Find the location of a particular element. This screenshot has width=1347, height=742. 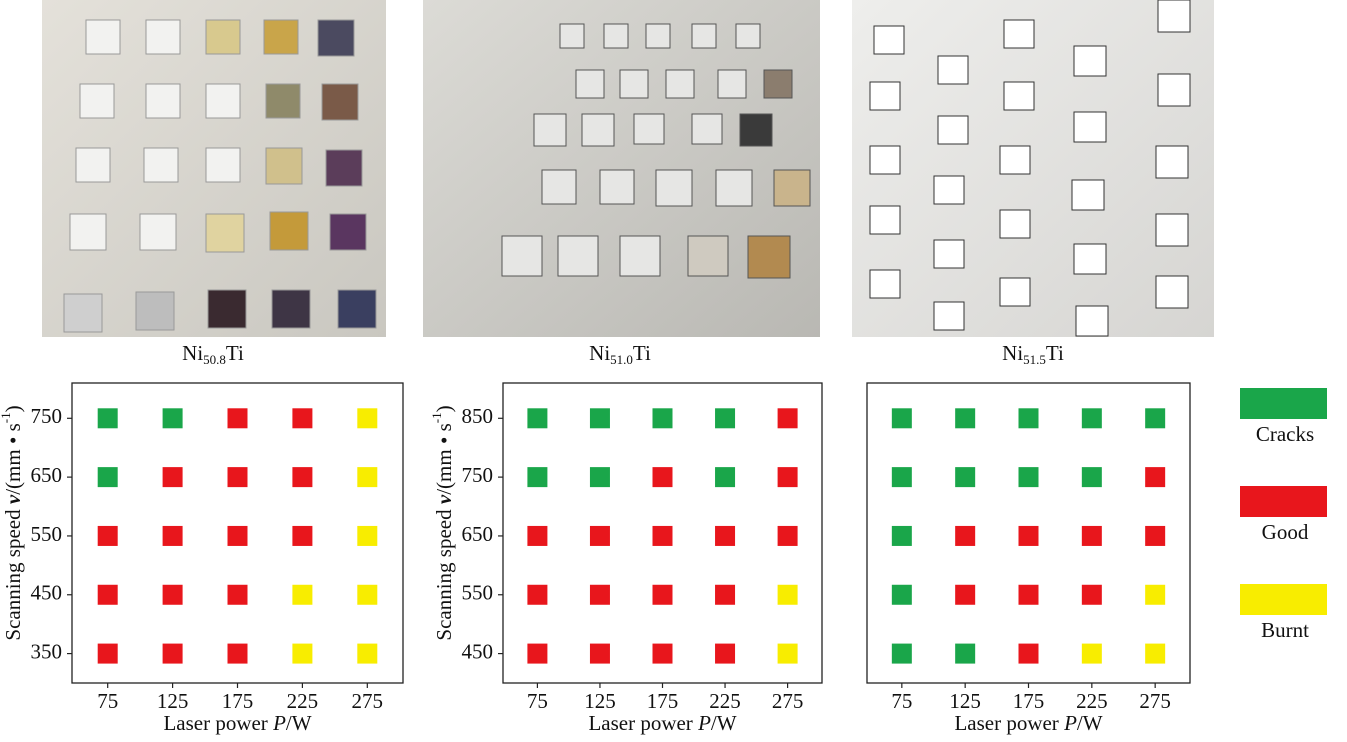

y-tick-label: 350 is located at coordinates (47, 651).